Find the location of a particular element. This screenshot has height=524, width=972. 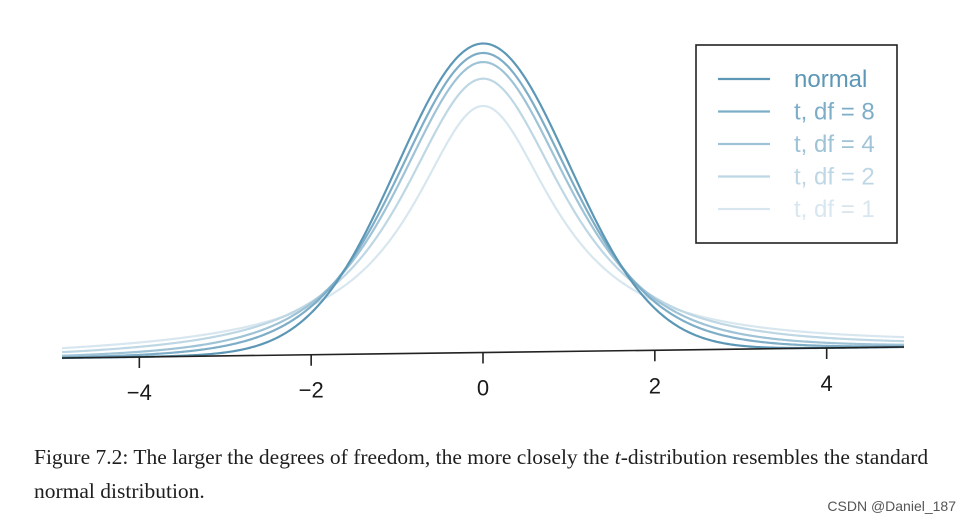

x-tick-label: −4 is located at coordinates (139, 392).